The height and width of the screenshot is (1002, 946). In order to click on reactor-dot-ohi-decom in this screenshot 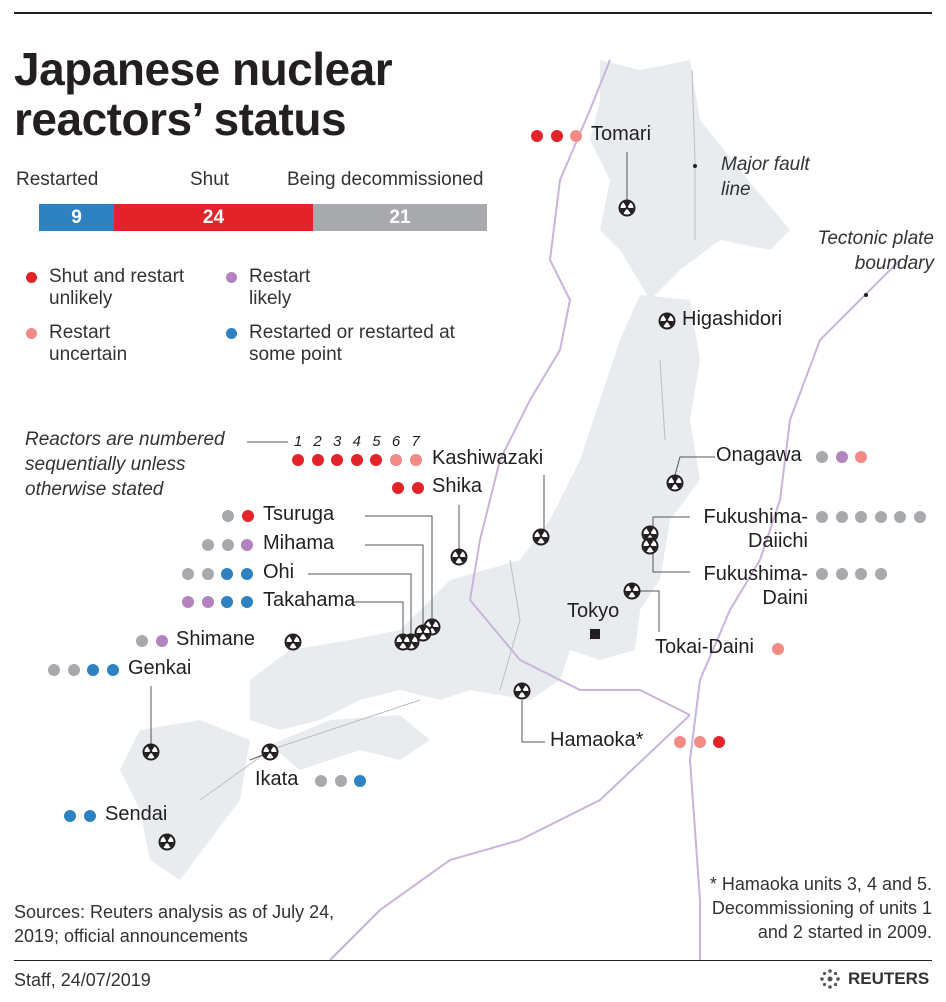, I will do `click(188, 574)`.